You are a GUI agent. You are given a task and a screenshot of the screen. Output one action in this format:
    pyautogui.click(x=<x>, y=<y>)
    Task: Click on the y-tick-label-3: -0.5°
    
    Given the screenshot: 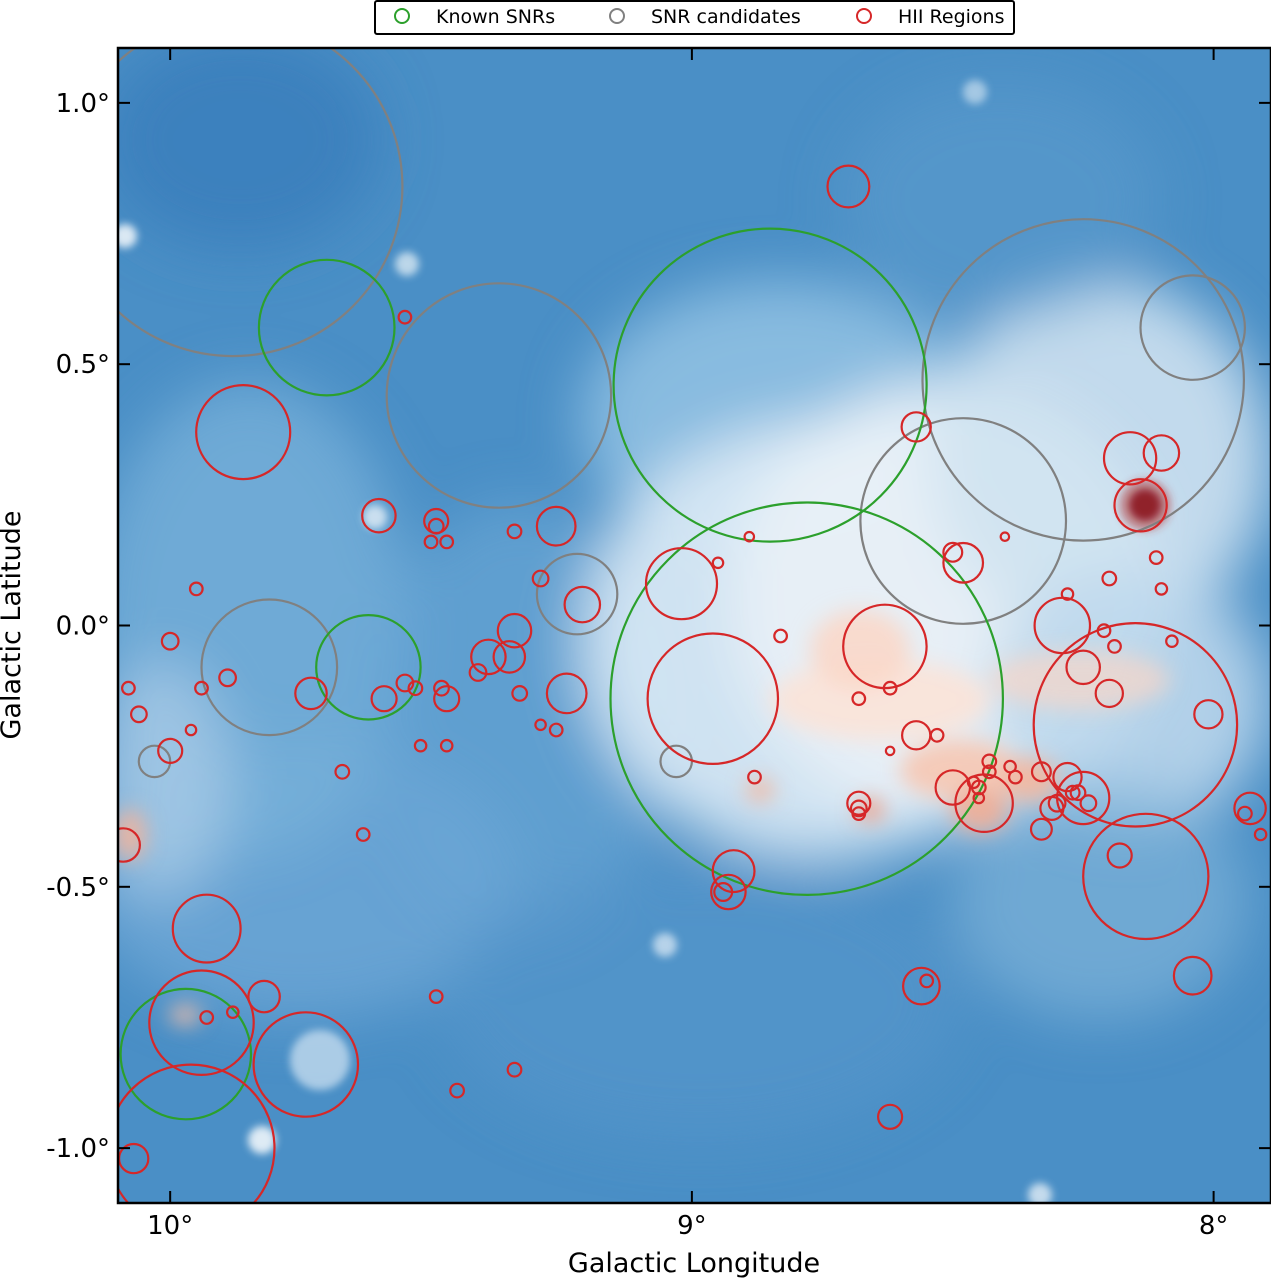 What is the action you would take?
    pyautogui.click(x=78, y=888)
    